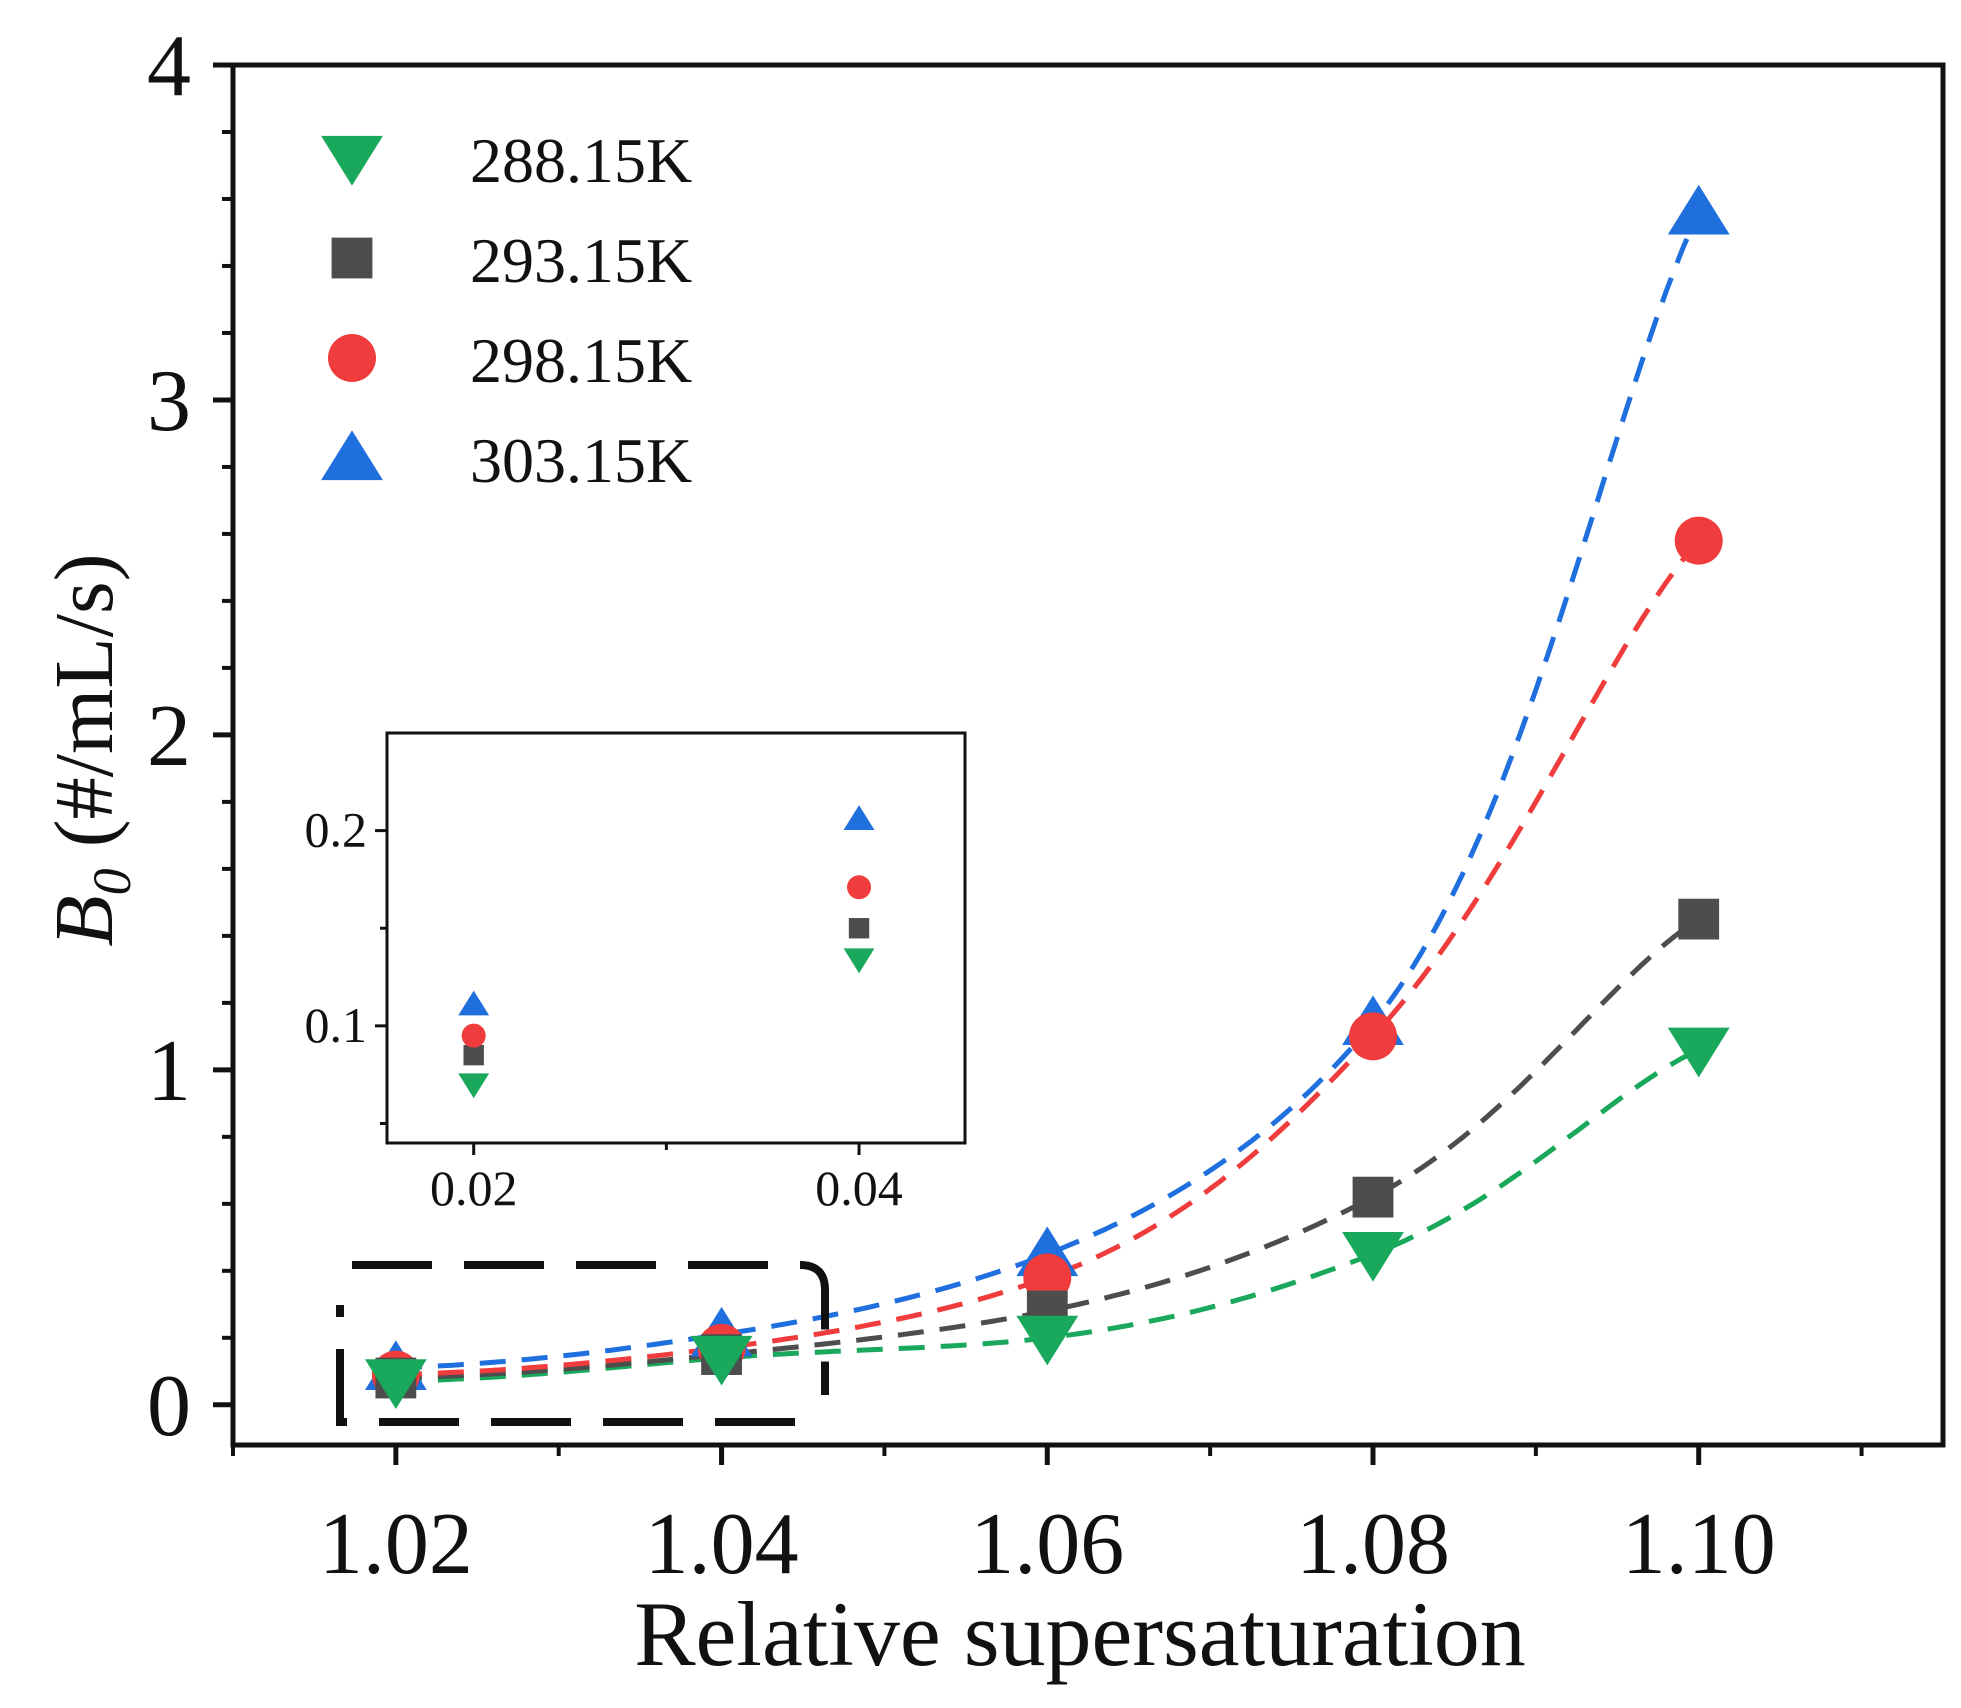 The height and width of the screenshot is (1708, 1961). Describe the element at coordinates (722, 1544) in the screenshot. I see `x-tick-label: 1.04` at that location.